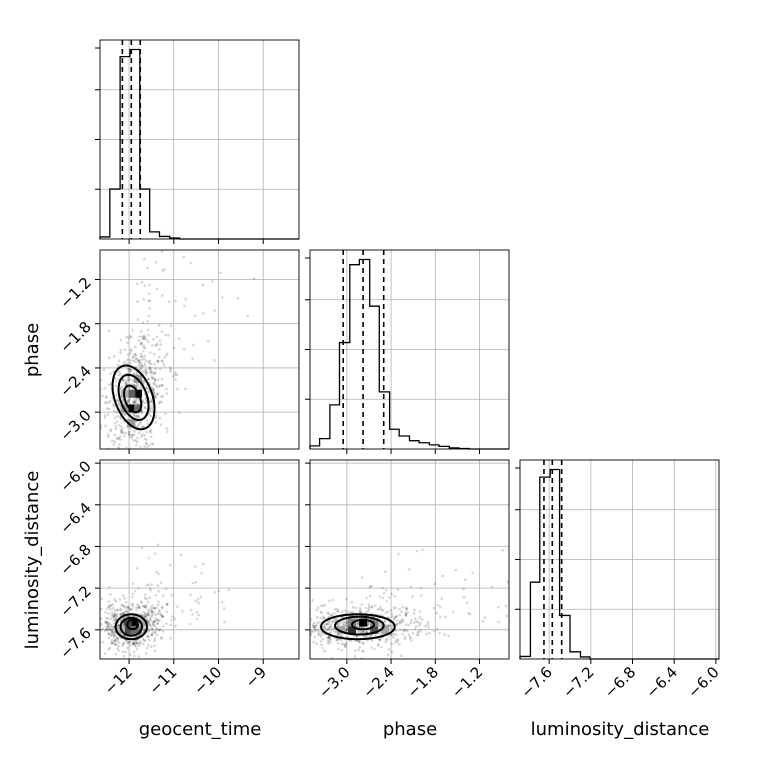 The image size is (760, 760). What do you see at coordinates (133, 397) in the screenshot?
I see `contour-line` at bounding box center [133, 397].